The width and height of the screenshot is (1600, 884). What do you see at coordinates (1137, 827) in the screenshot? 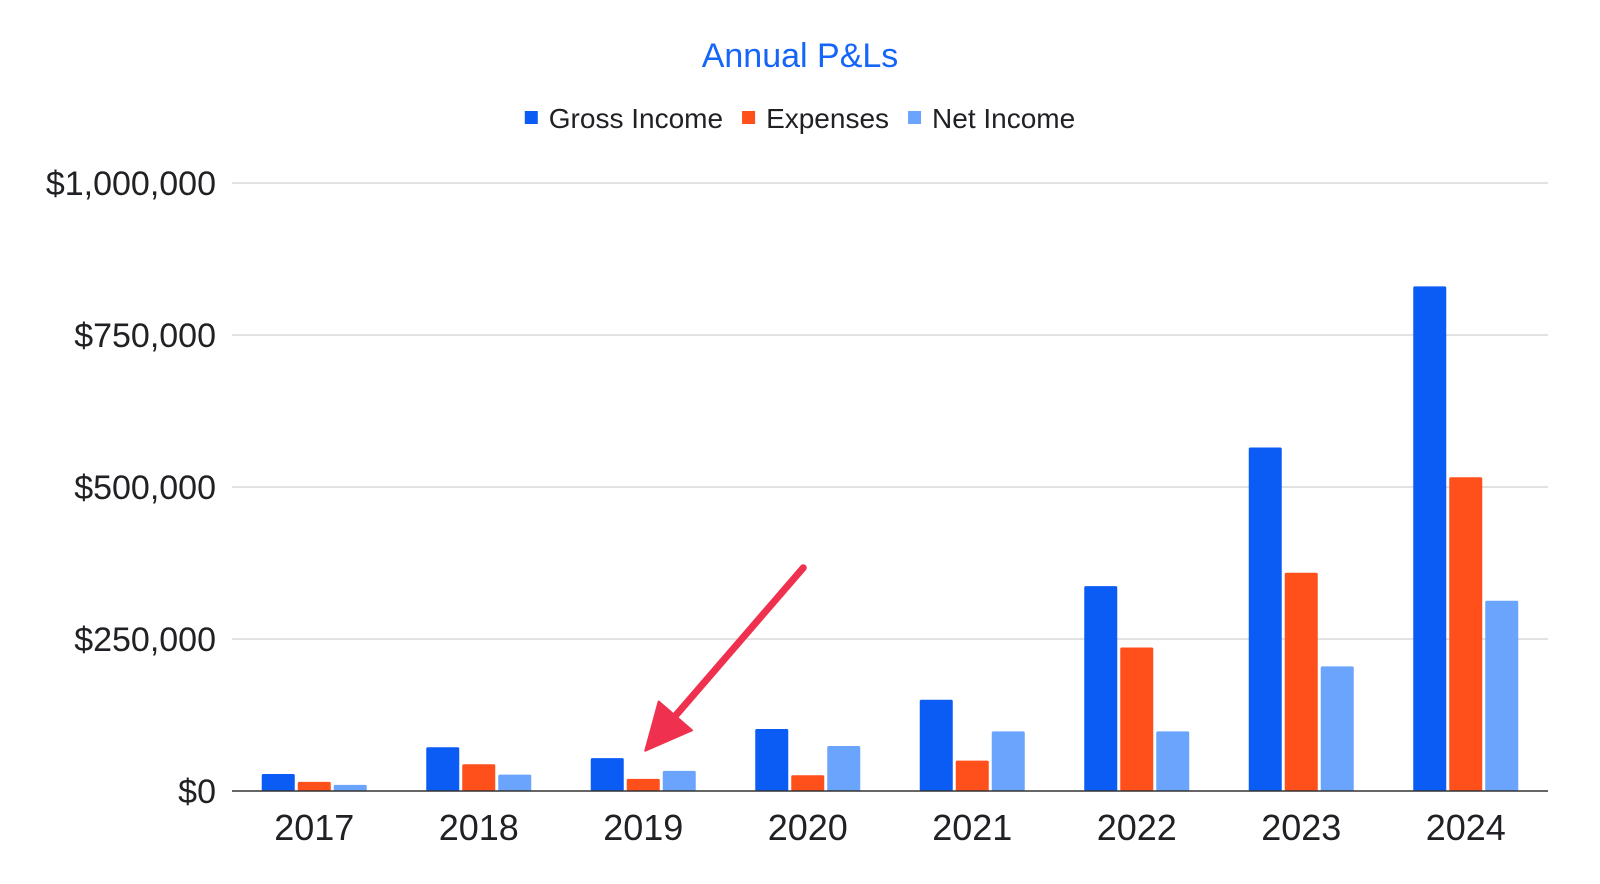
I see `x-tick-label: 2022` at bounding box center [1137, 827].